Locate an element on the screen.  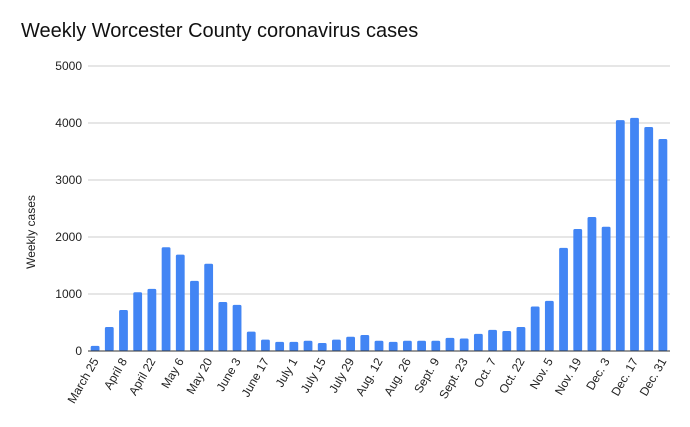
y-axis-title: Weekly cases is located at coordinates (31, 232).